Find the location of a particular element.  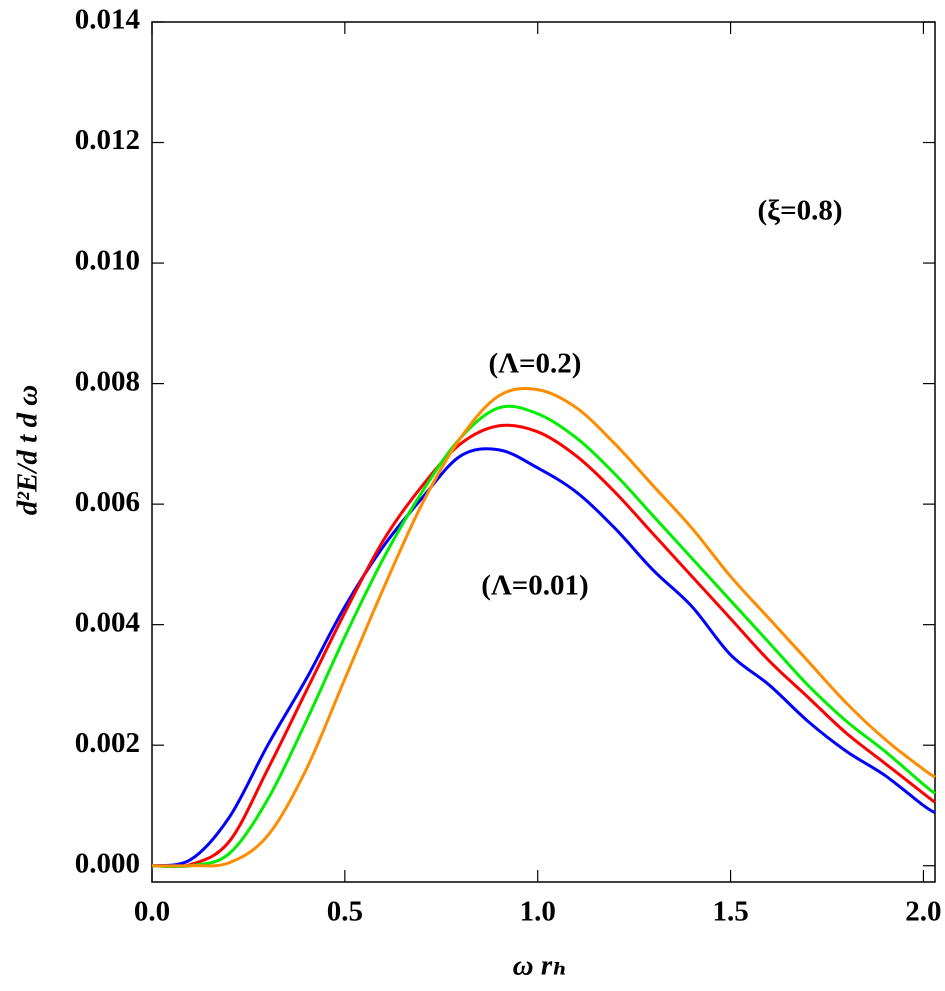

y-tick-label: 0.010 is located at coordinates (107, 261).